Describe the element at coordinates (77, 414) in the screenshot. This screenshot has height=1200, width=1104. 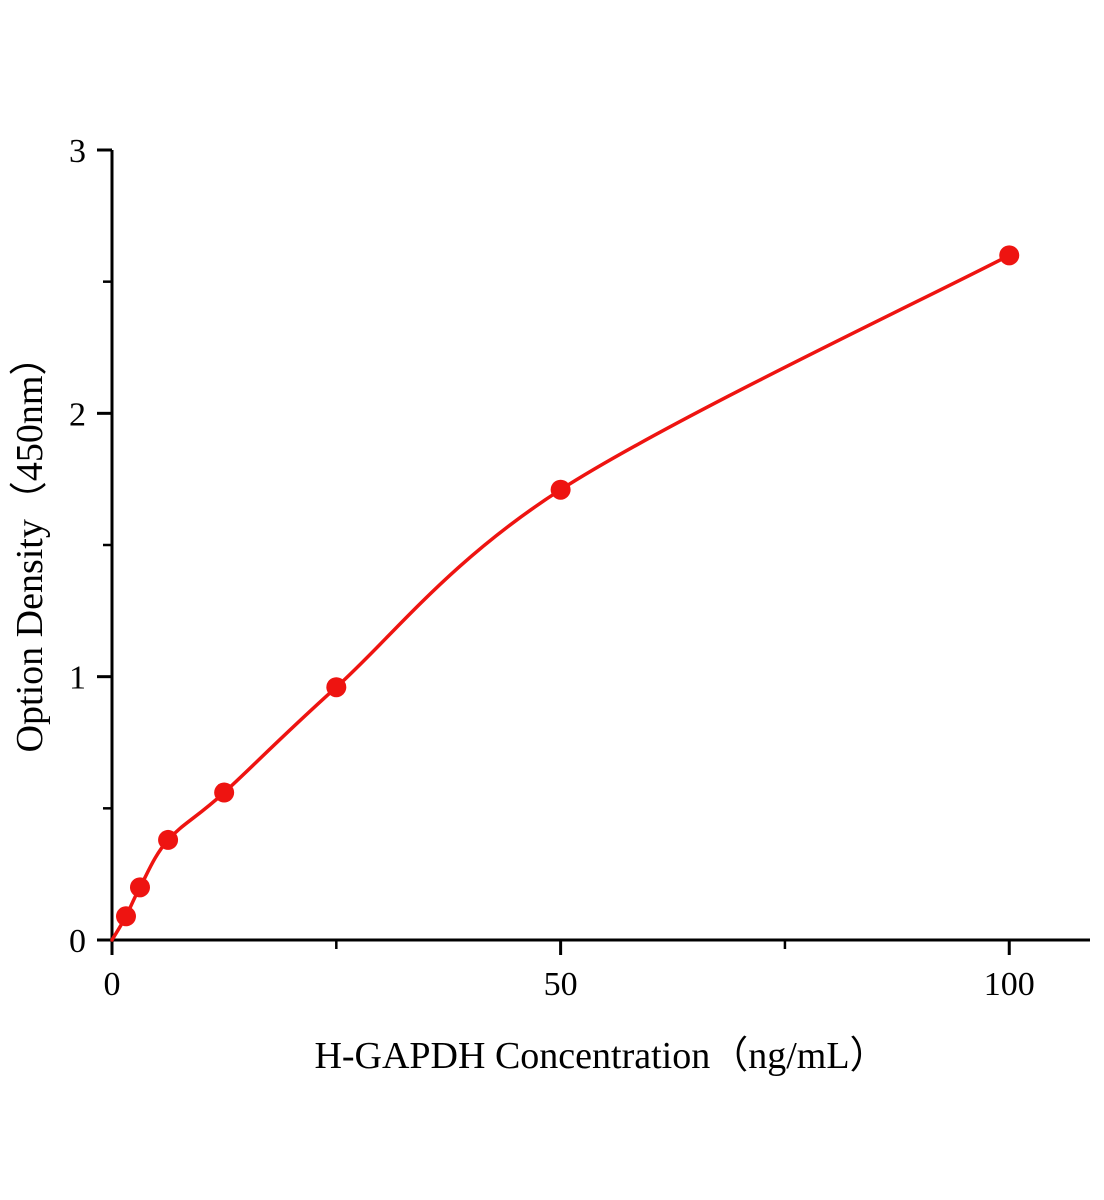
I see `y-tick-label: 2` at that location.